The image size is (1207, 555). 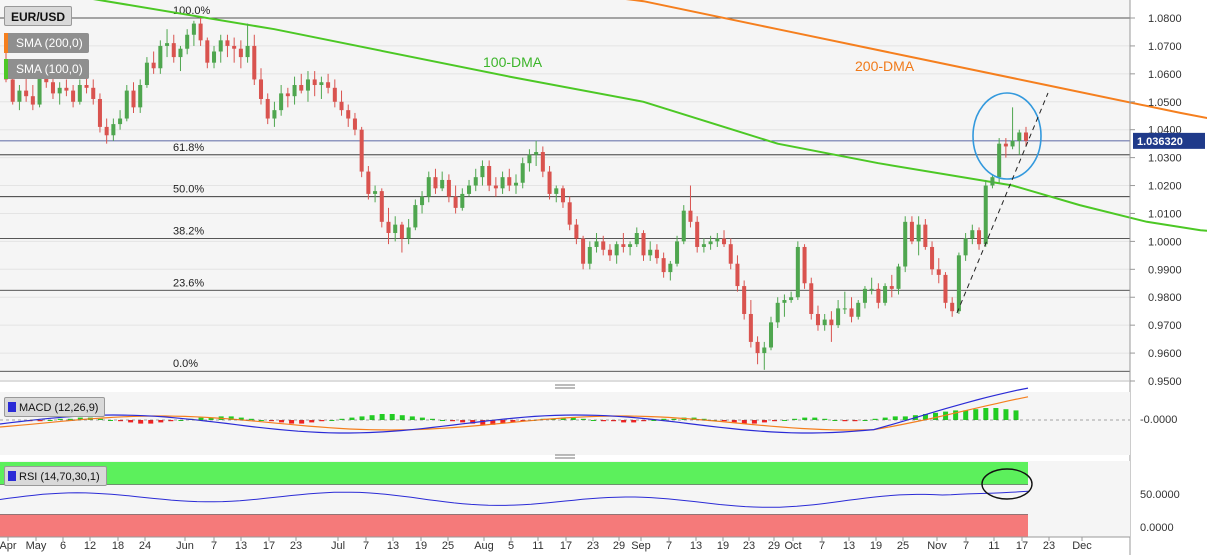 I want to click on price-tick-label: 1.0200, so click(x=1165, y=187).